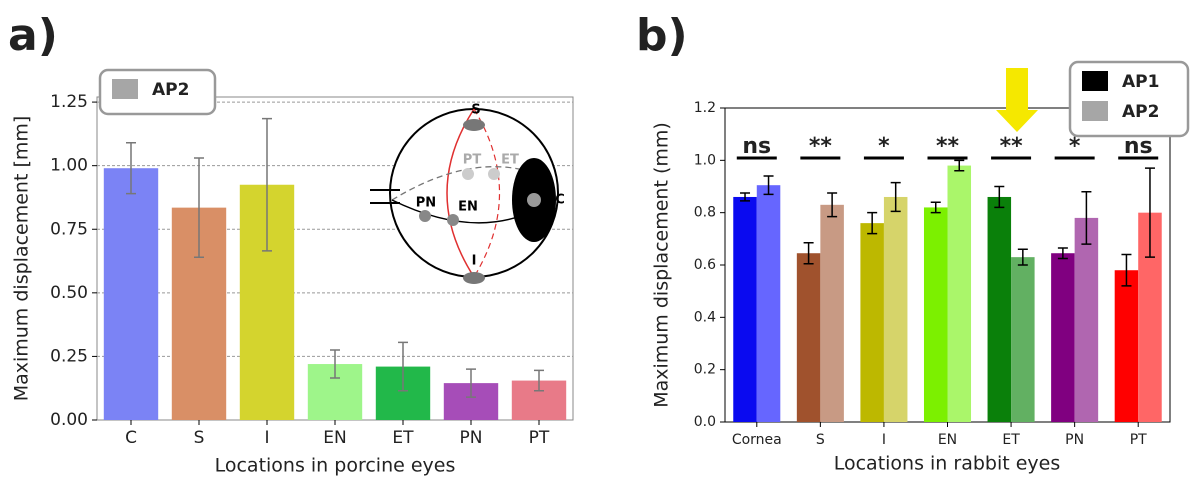  What do you see at coordinates (705, 422) in the screenshot?
I see `y-tick-label: 0.0` at bounding box center [705, 422].